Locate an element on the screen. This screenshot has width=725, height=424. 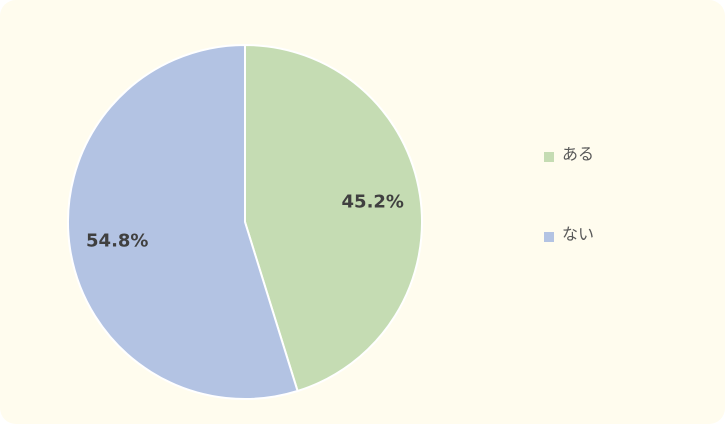
value-label: 45.2% is located at coordinates (373, 202).